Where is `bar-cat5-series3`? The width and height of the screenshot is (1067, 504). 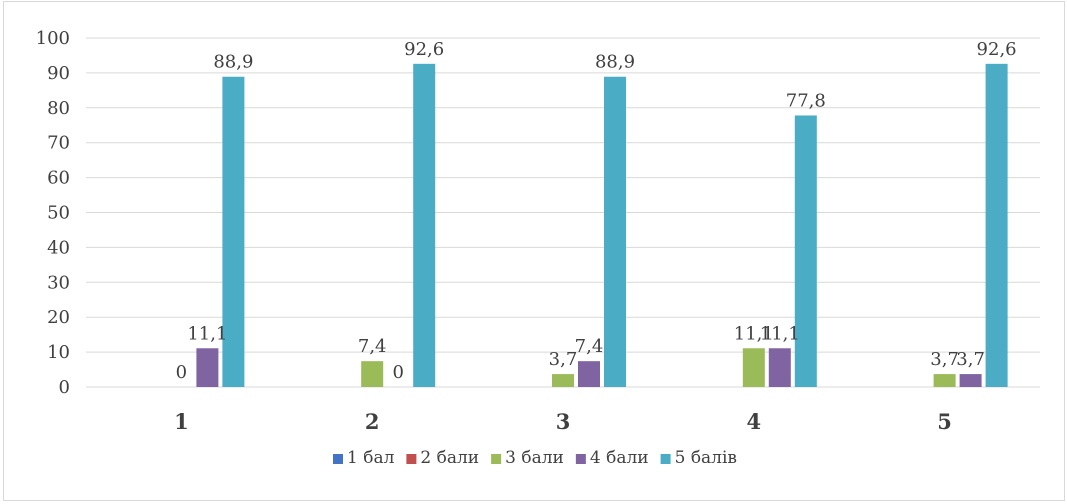 bar-cat5-series3 is located at coordinates (944, 380).